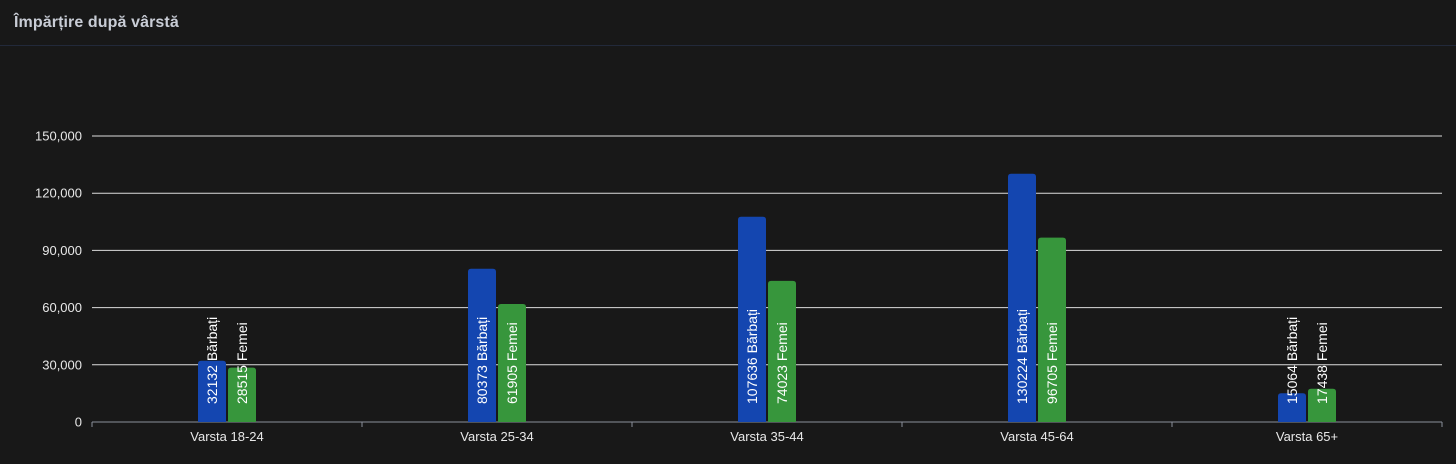 The image size is (1456, 464). Describe the element at coordinates (1022, 356) in the screenshot. I see `bar-value-label: 130224 Bărbați` at that location.